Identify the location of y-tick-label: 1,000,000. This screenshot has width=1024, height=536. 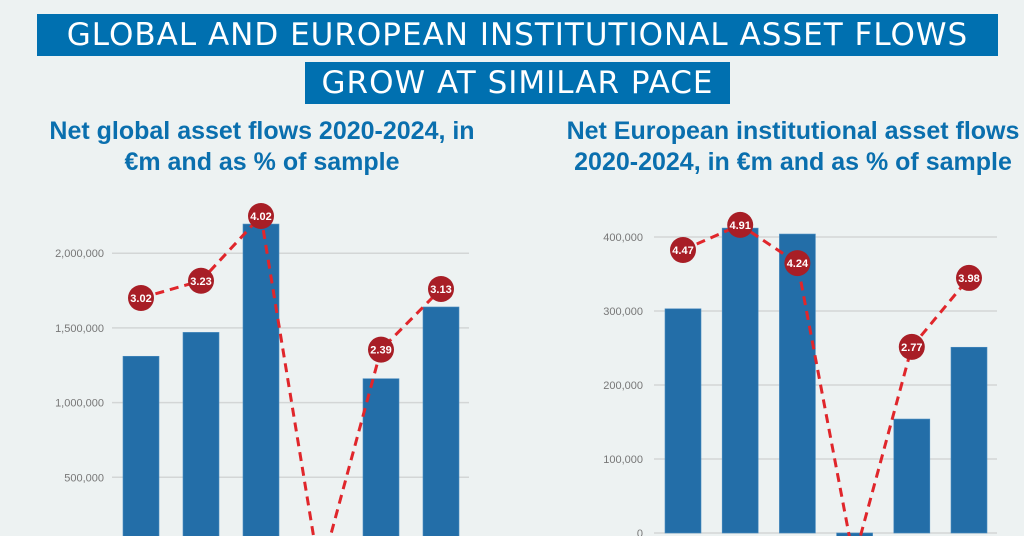
(79, 404).